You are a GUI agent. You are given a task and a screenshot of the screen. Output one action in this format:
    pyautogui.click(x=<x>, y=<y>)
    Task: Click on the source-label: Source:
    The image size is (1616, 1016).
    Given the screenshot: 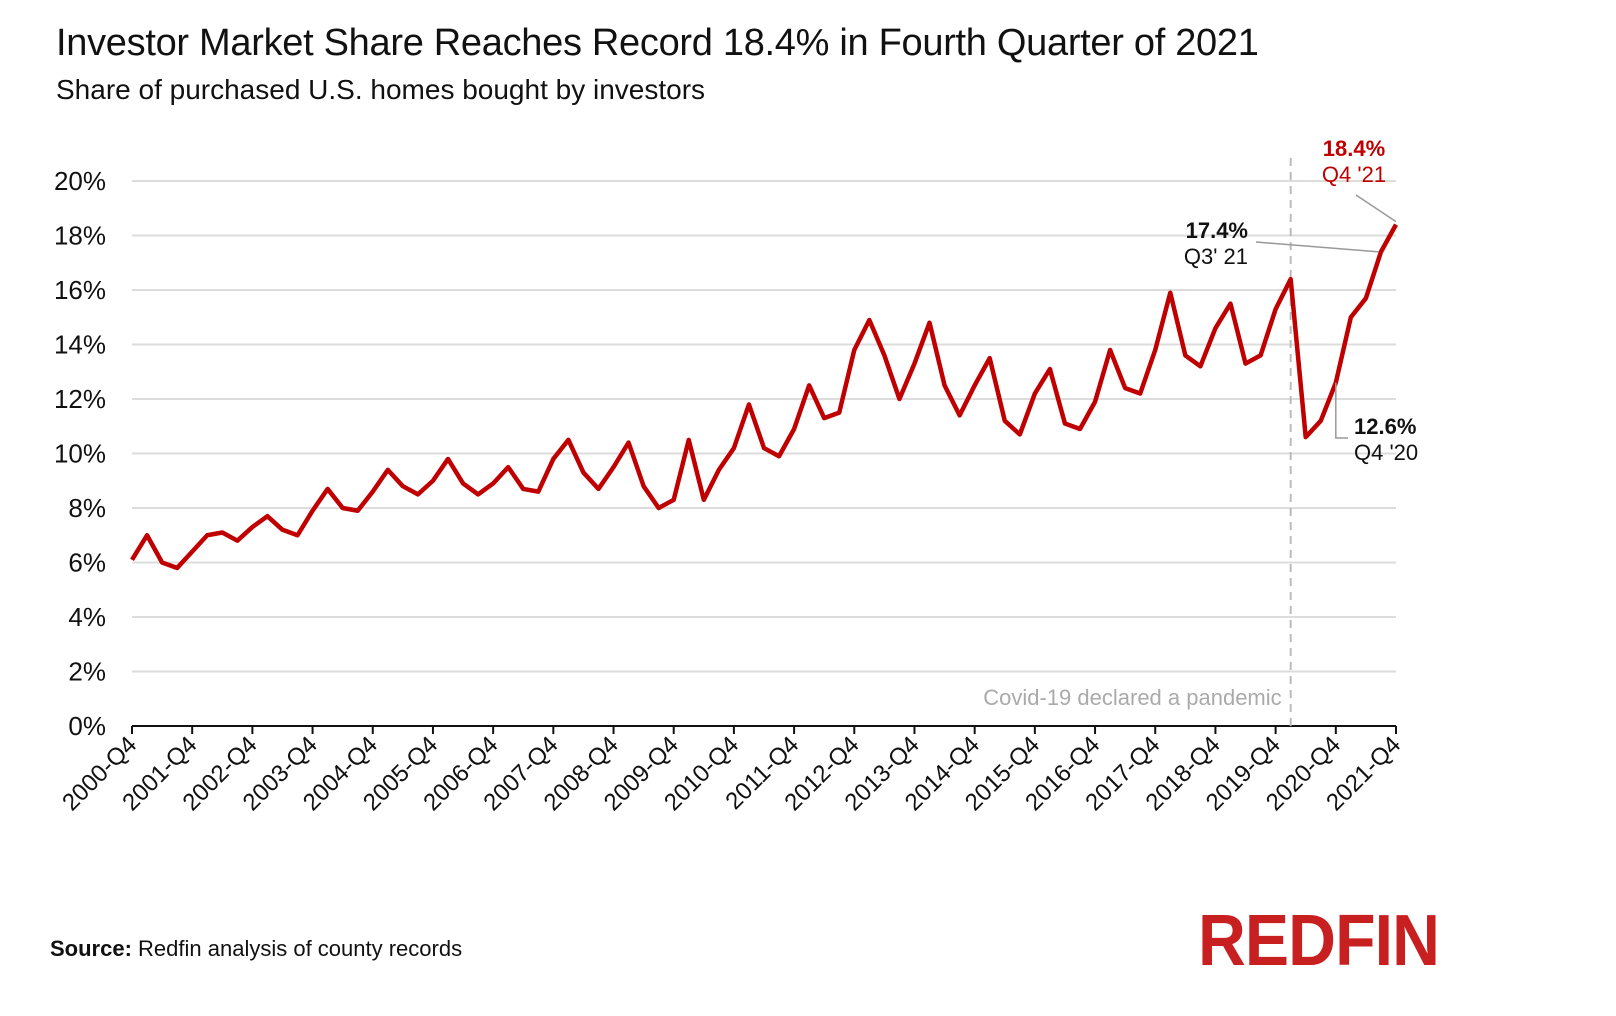 What is the action you would take?
    pyautogui.click(x=91, y=948)
    